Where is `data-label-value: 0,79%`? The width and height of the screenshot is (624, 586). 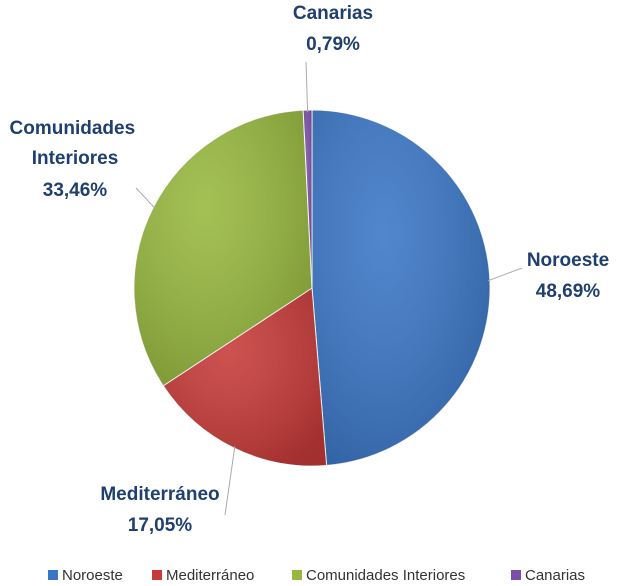
data-label-value: 0,79% is located at coordinates (333, 44).